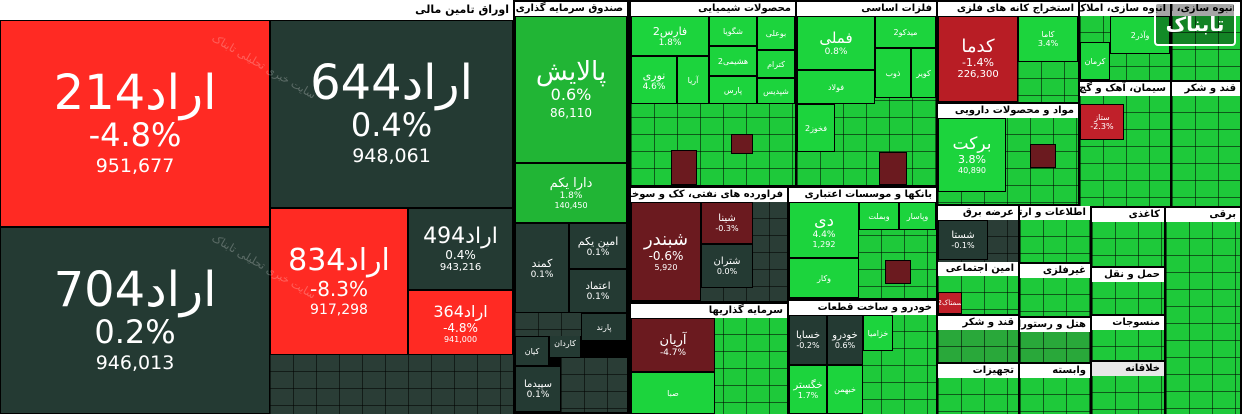  I want to click on tile-kamand: کمند 0.1%, so click(542, 268).